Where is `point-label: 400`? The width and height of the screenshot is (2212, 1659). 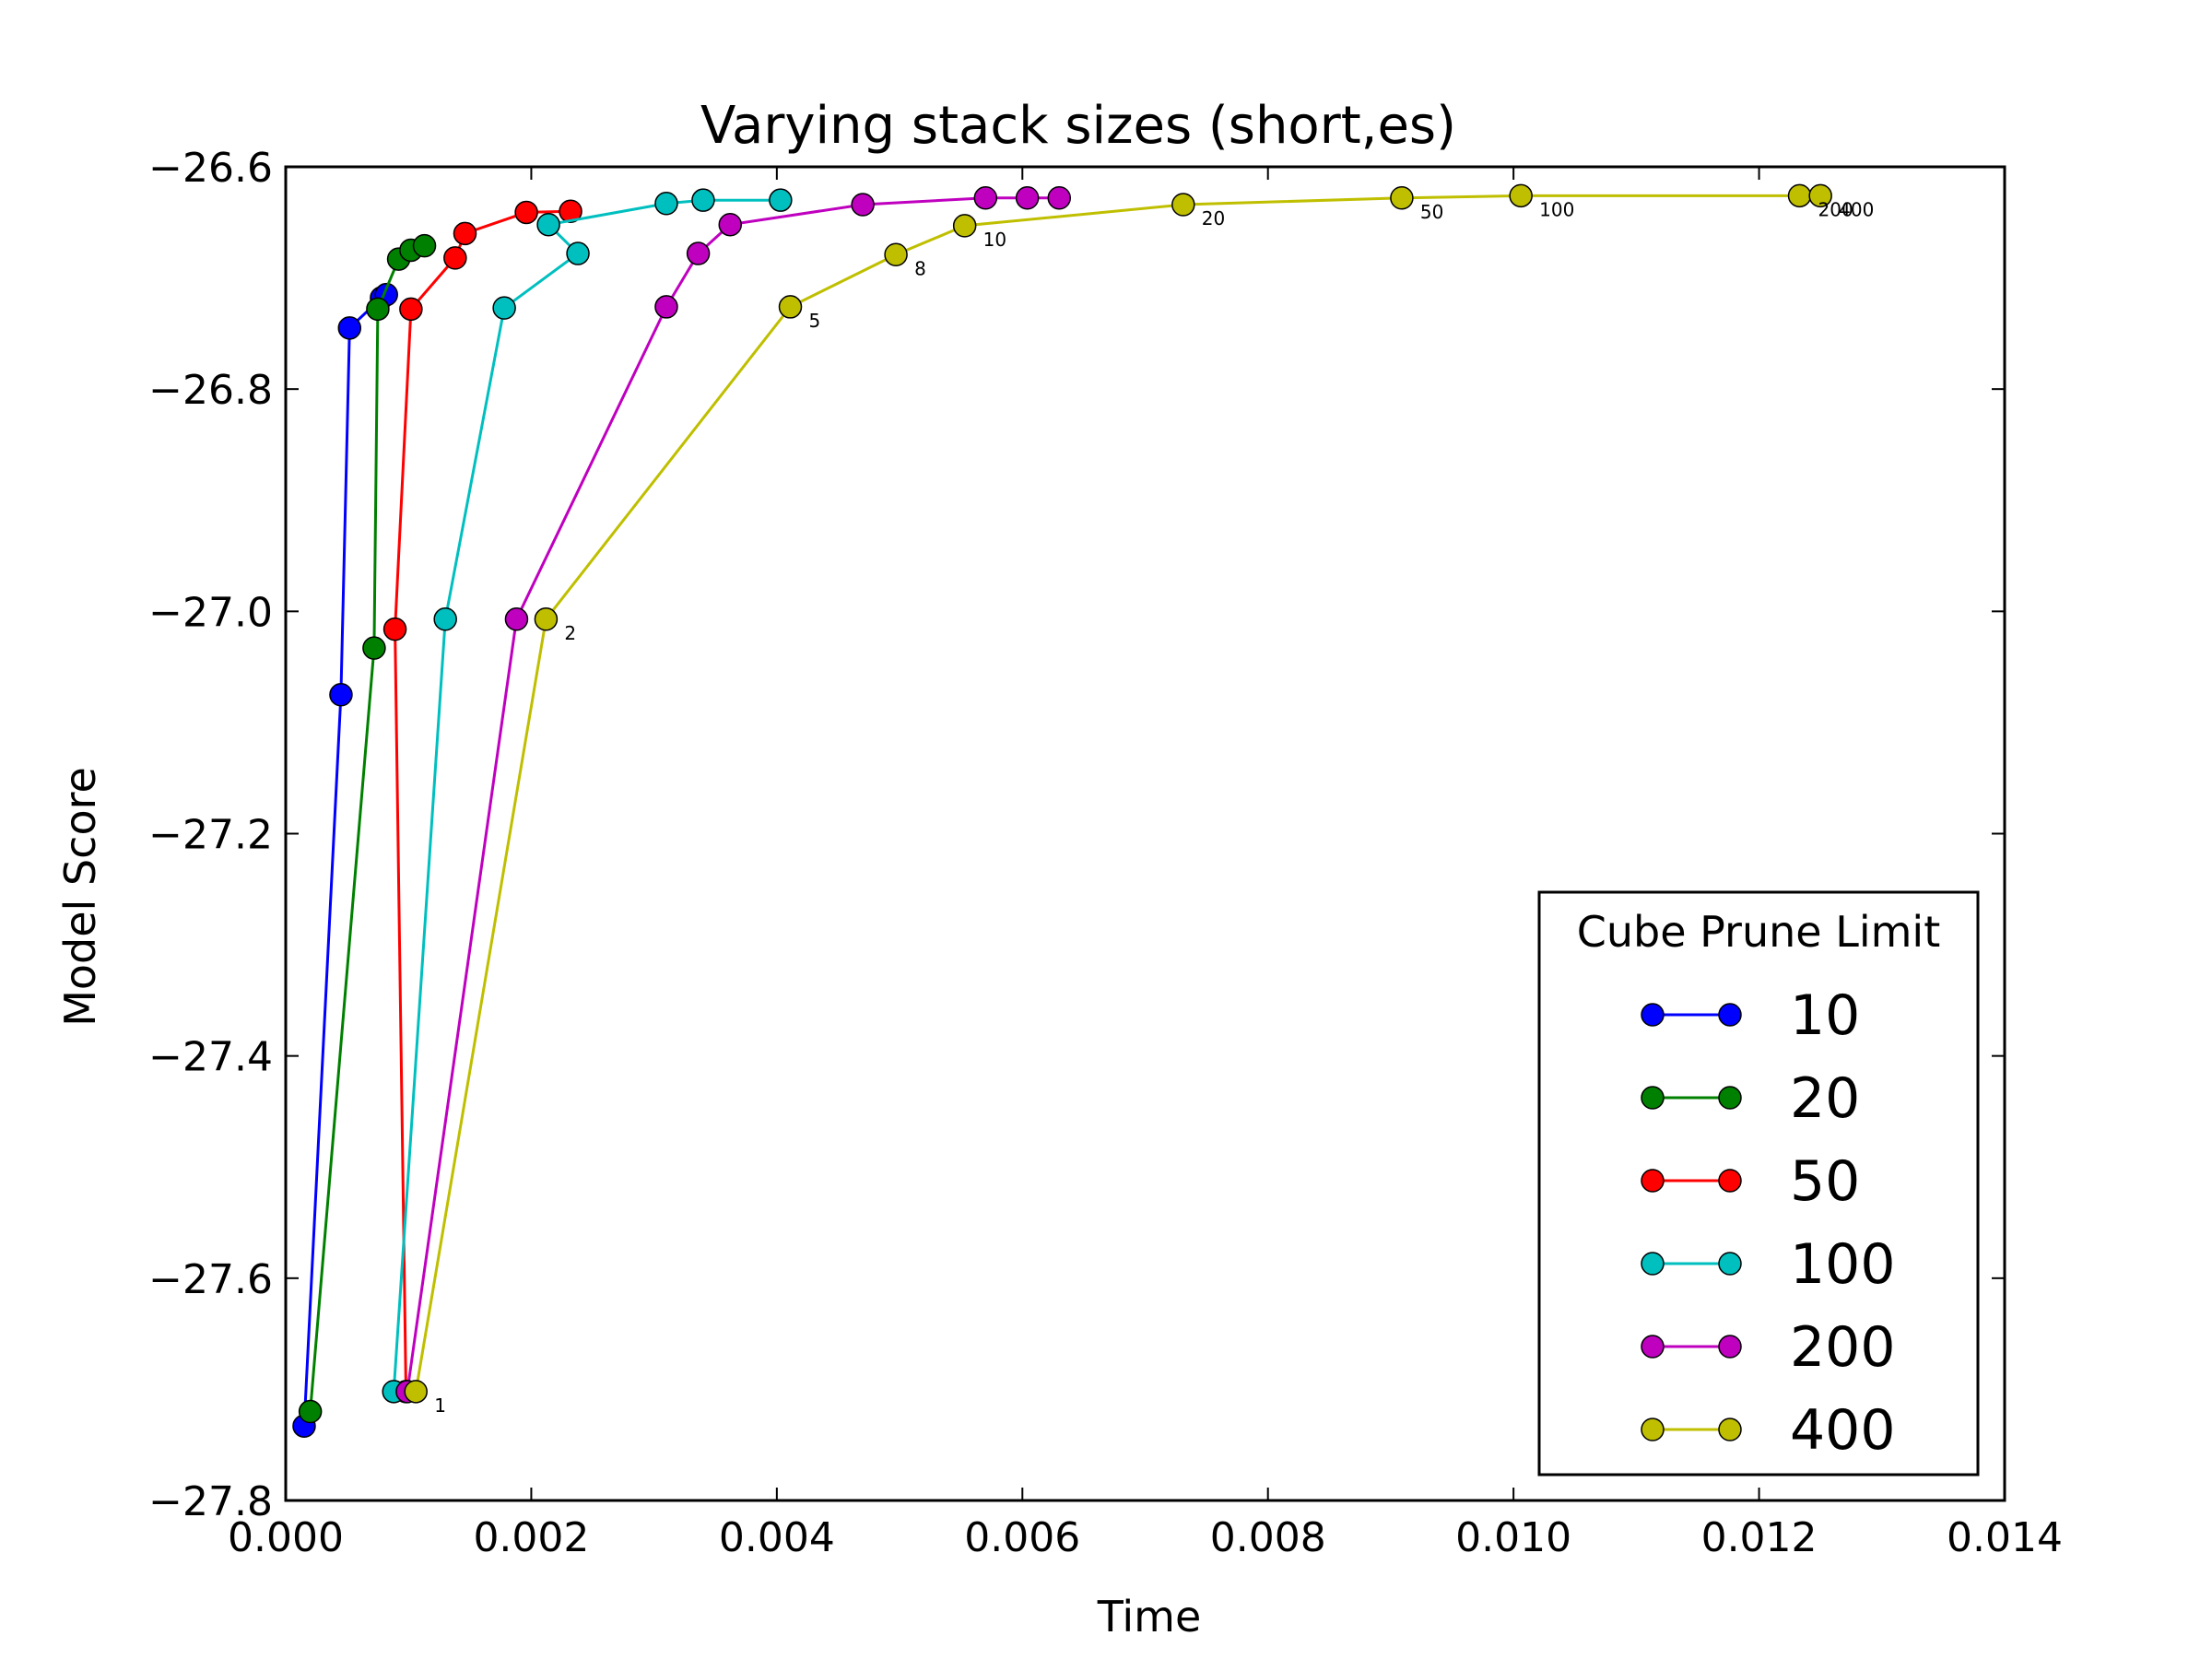
point-label: 400 is located at coordinates (1856, 209).